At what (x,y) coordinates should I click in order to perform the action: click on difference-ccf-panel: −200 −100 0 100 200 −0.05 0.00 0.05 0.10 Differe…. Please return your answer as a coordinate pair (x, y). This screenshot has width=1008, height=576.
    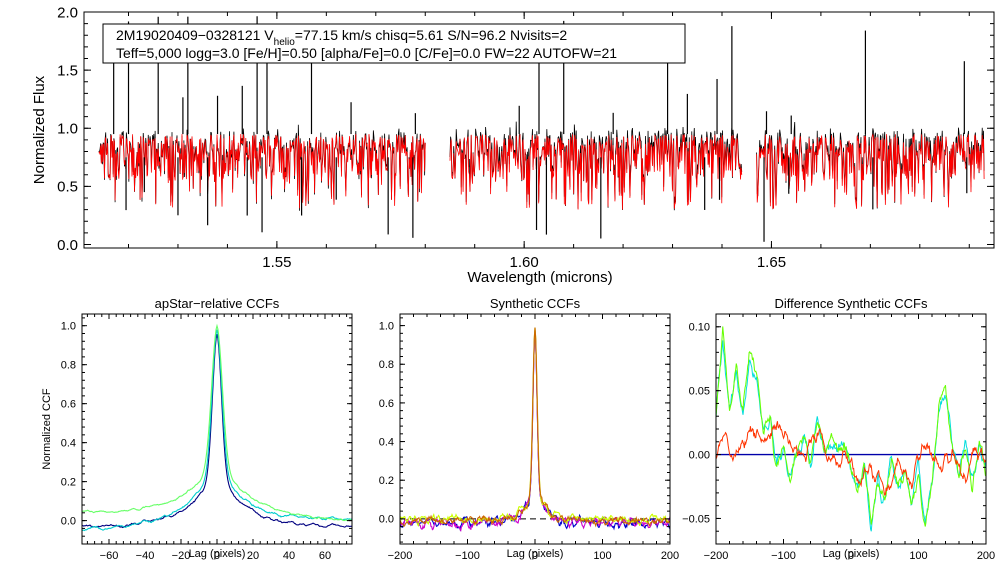
    Looking at the image, I should click on (838, 429).